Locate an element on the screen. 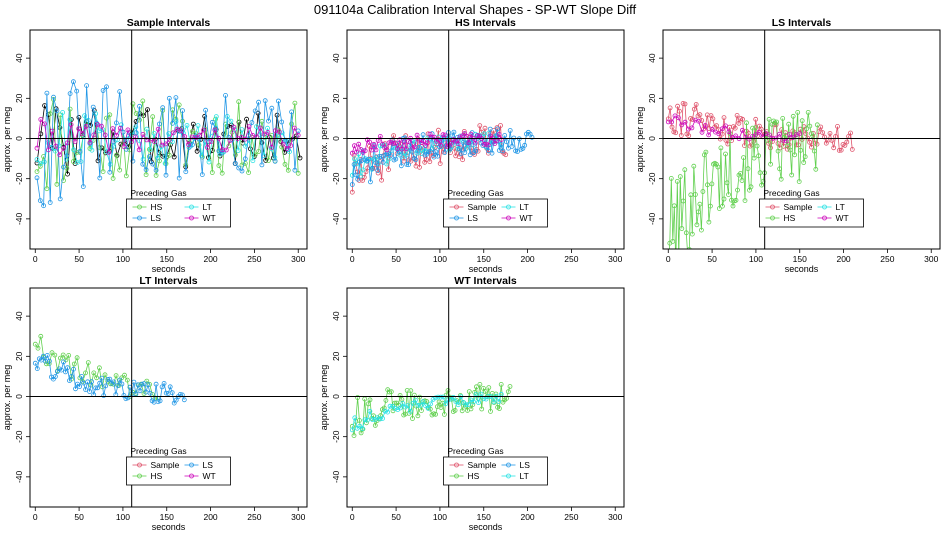 The height and width of the screenshot is (550, 950). x-tick-label: 150 is located at coordinates (167, 517).